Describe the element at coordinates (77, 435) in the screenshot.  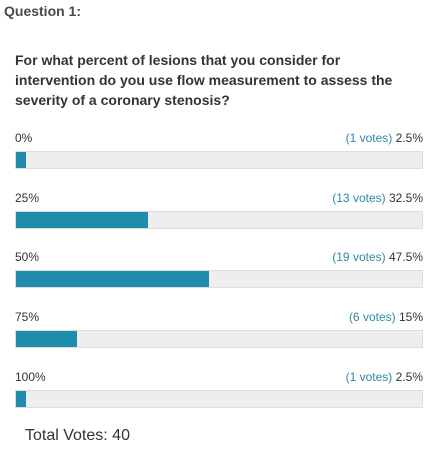
I see `total-votes: Total Votes: 40` at that location.